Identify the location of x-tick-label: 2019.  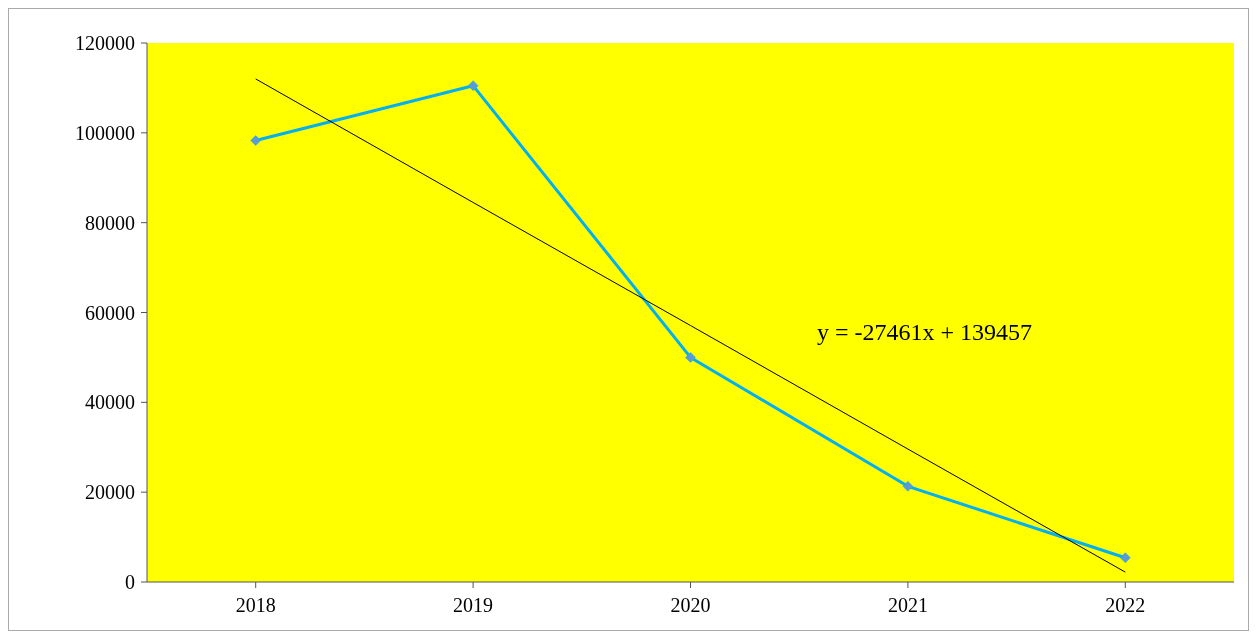
(473, 605).